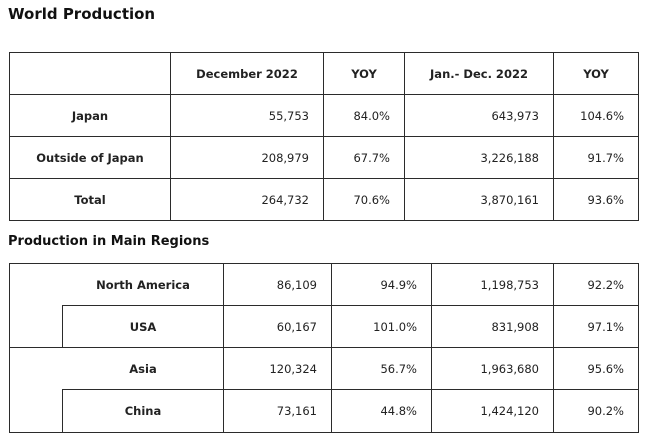 The image size is (650, 441). Describe the element at coordinates (596, 73) in the screenshot. I see `column-header-yoy-ytd: YOY` at that location.